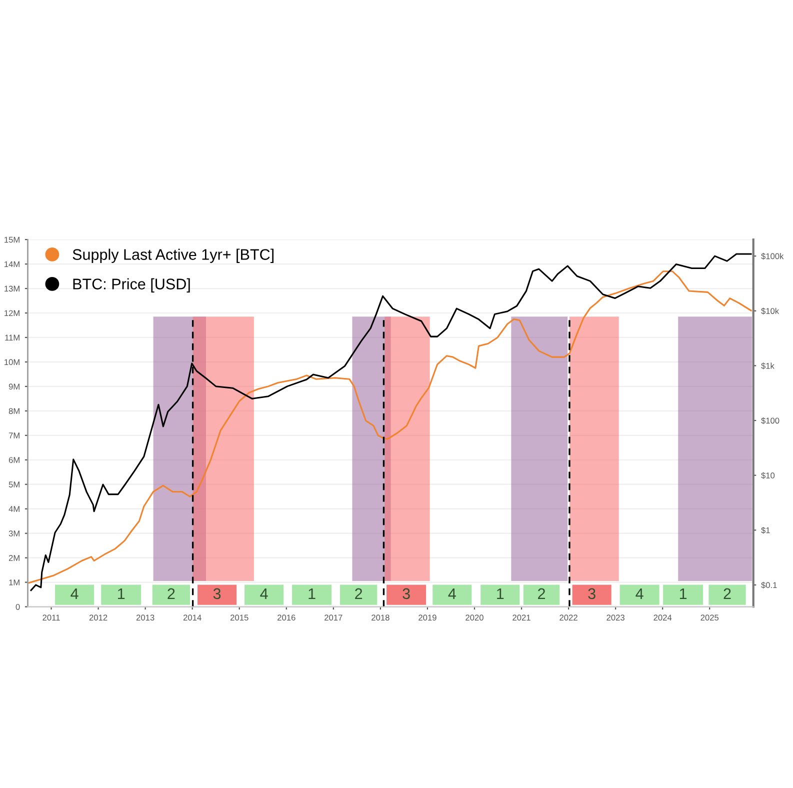  I want to click on y-tick-label: 14M, so click(12, 264).